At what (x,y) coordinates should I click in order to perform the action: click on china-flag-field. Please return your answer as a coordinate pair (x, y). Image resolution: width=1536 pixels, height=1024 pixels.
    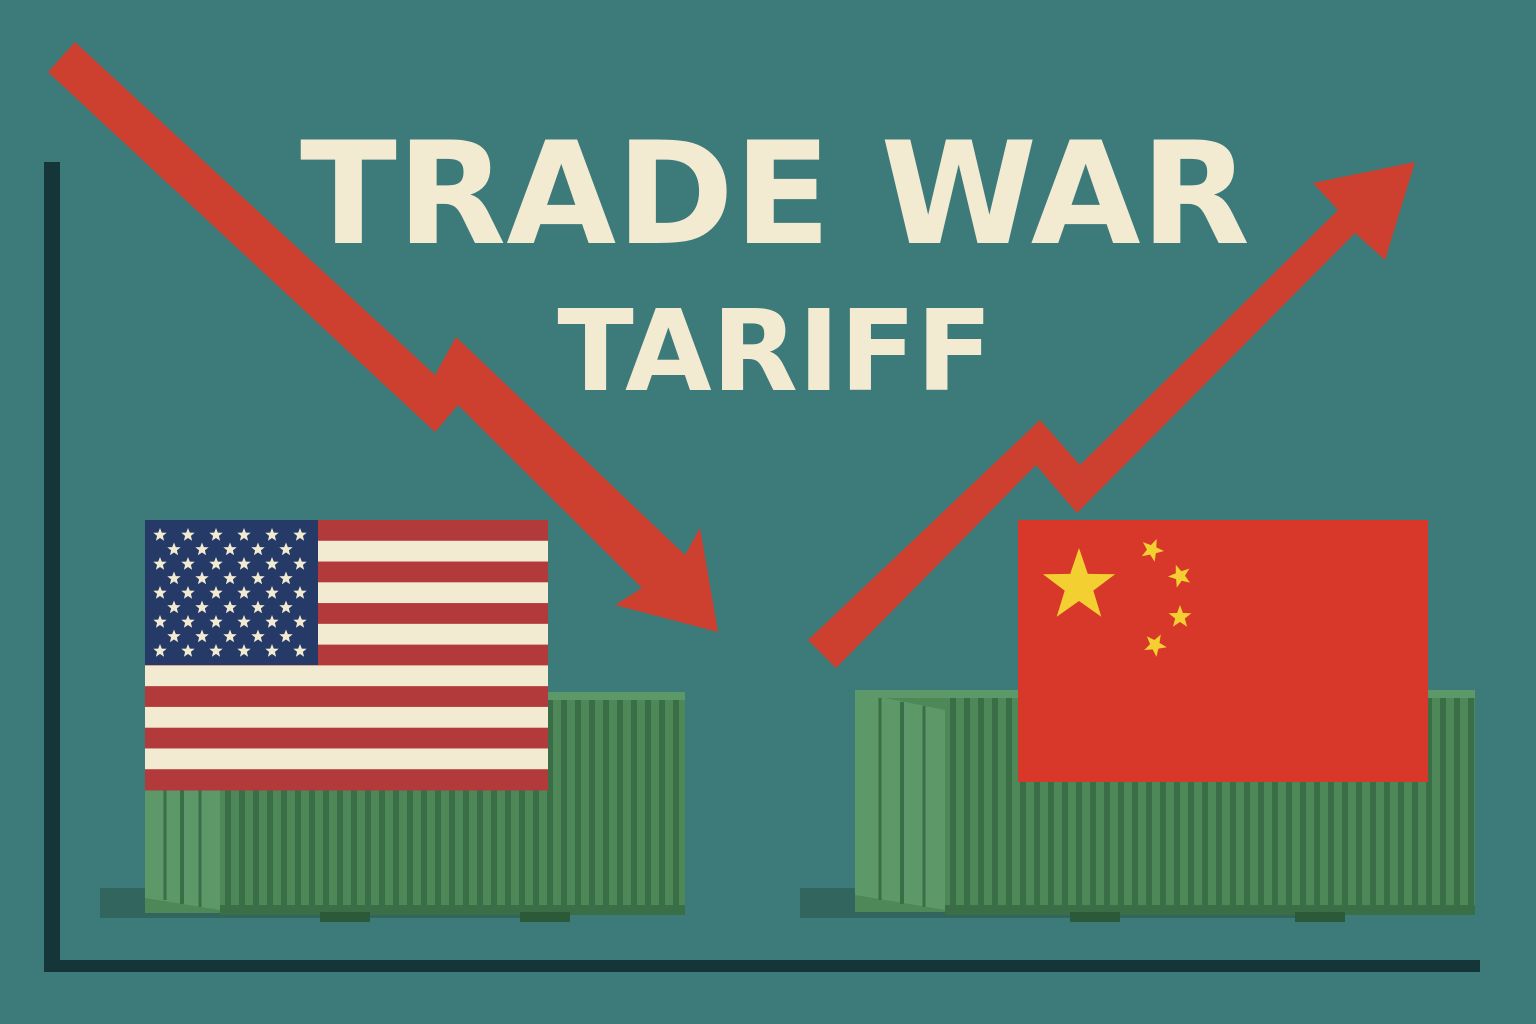
    Looking at the image, I should click on (1223, 651).